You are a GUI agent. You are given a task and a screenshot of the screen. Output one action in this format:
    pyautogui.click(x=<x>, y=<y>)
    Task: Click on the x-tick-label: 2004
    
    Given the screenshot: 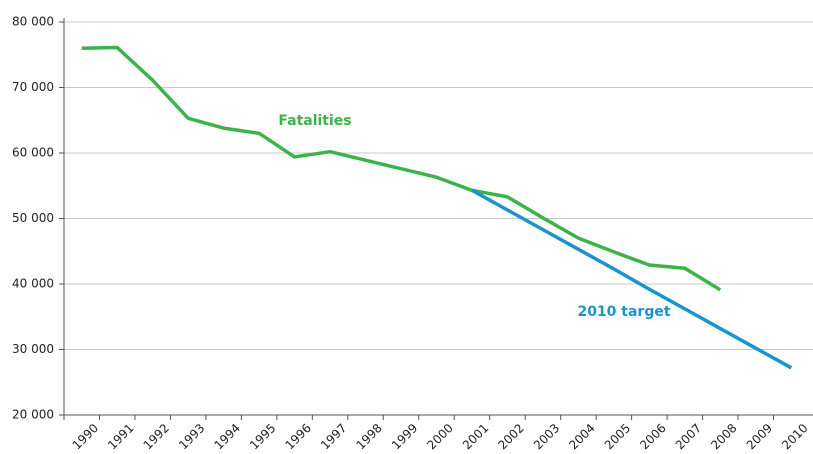 What is the action you would take?
    pyautogui.click(x=581, y=436)
    